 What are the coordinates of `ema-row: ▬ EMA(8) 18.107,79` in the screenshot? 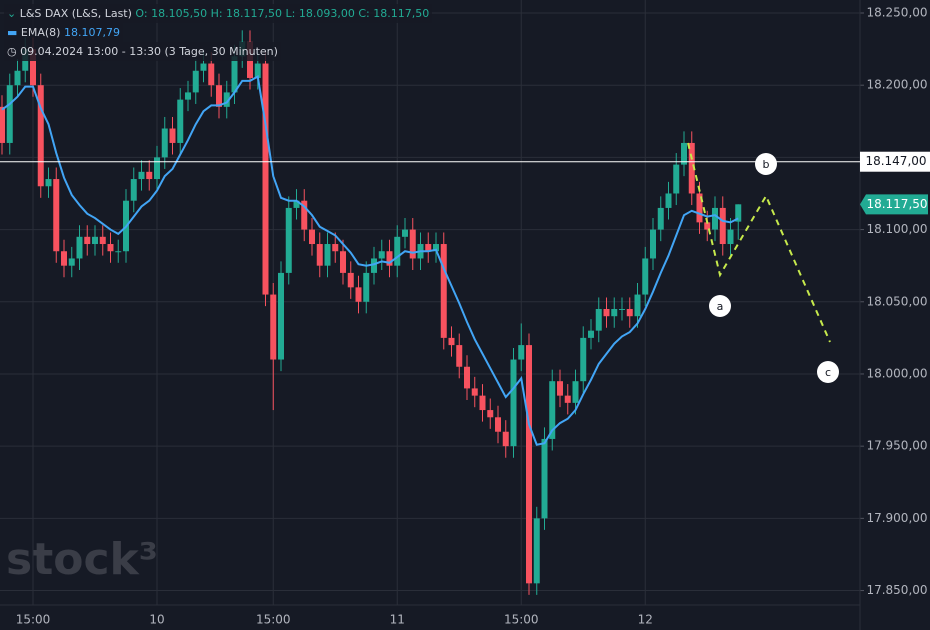 It's located at (63, 32).